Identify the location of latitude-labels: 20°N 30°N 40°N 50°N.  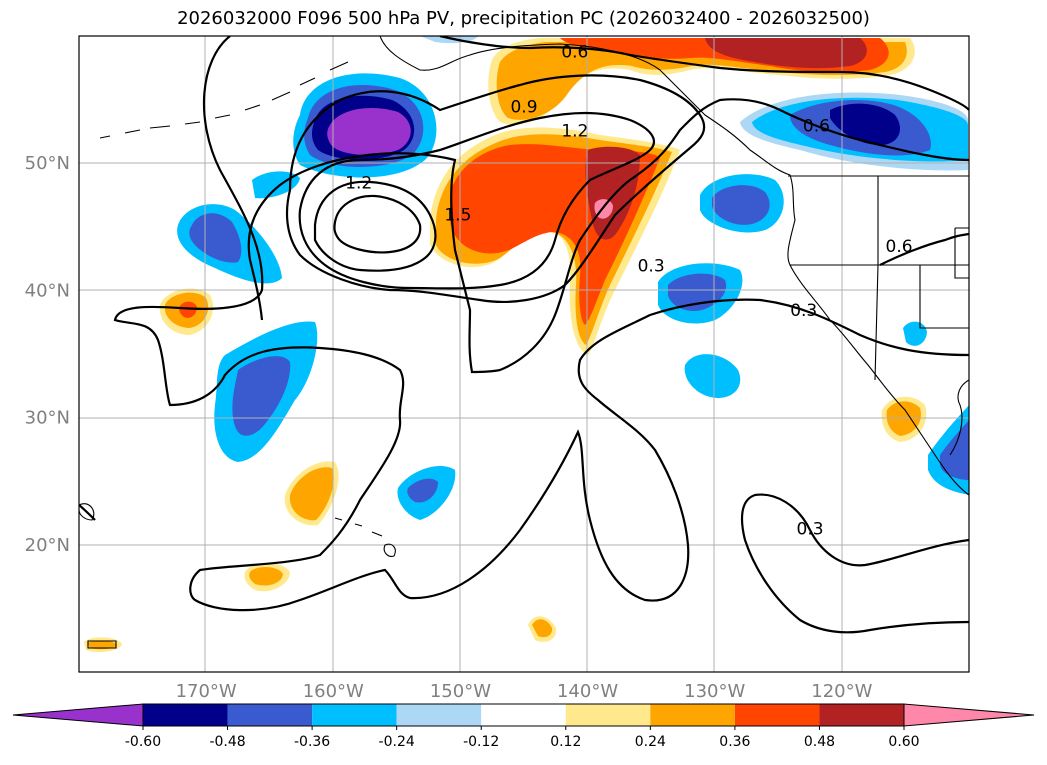
(47, 354).